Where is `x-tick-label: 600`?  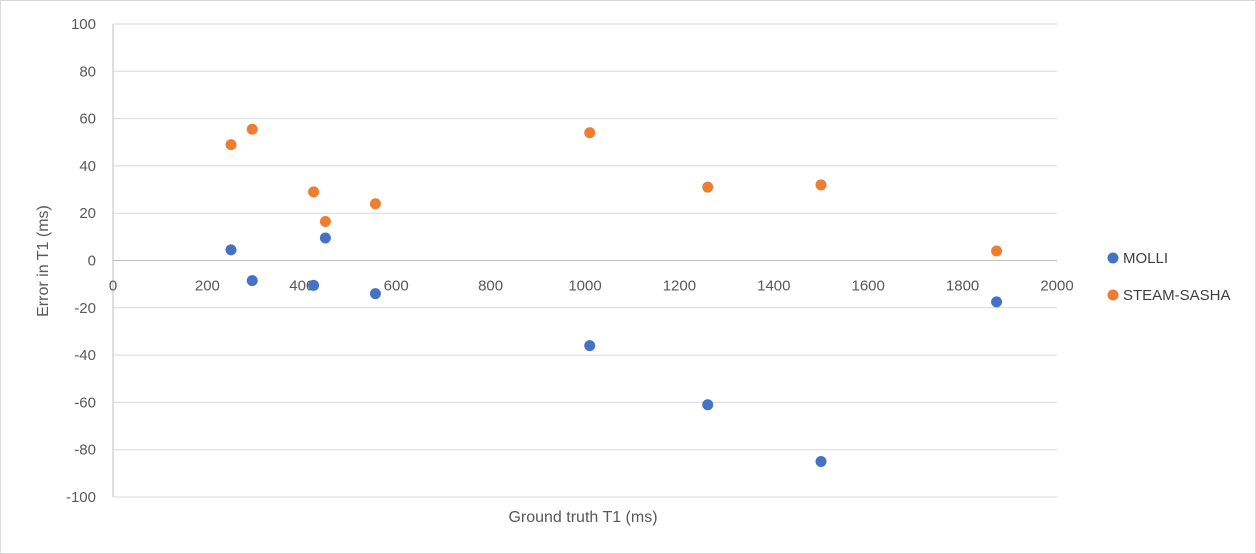 x-tick-label: 600 is located at coordinates (396, 286).